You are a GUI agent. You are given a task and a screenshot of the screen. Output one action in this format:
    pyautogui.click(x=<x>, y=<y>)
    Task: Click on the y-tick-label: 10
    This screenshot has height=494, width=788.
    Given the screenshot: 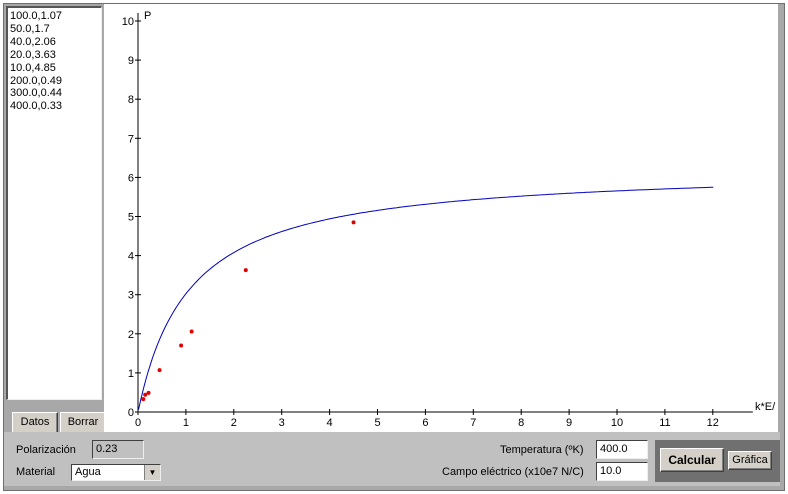 What is the action you would take?
    pyautogui.click(x=128, y=22)
    